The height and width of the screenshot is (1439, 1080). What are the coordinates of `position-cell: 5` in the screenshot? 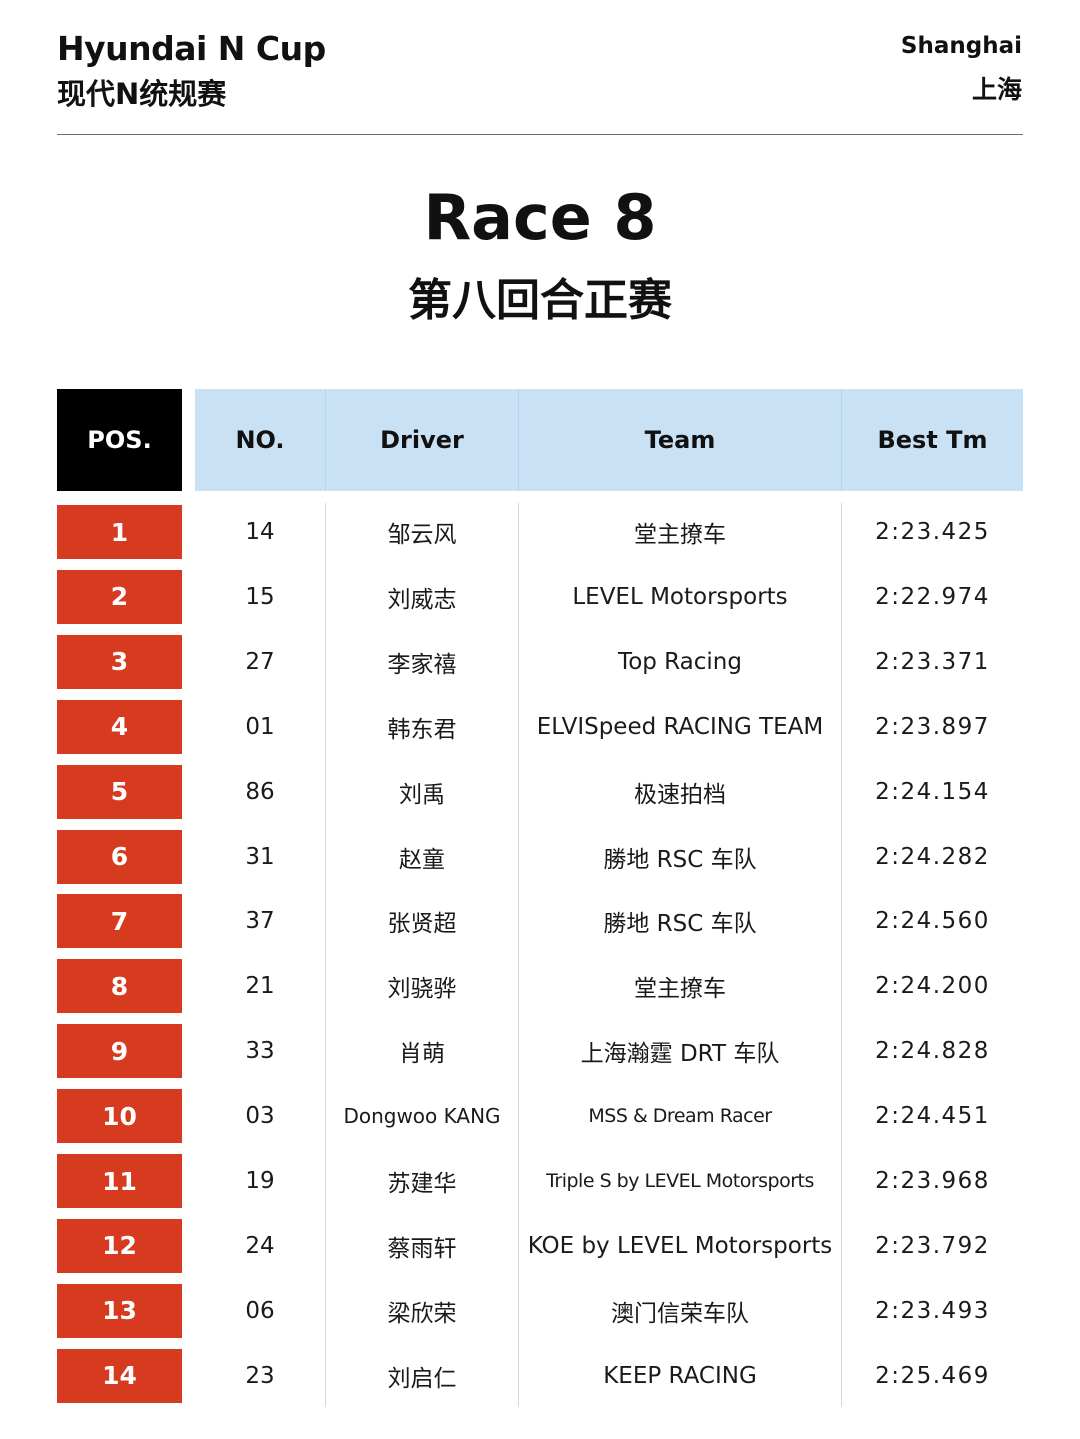 It's located at (119, 791).